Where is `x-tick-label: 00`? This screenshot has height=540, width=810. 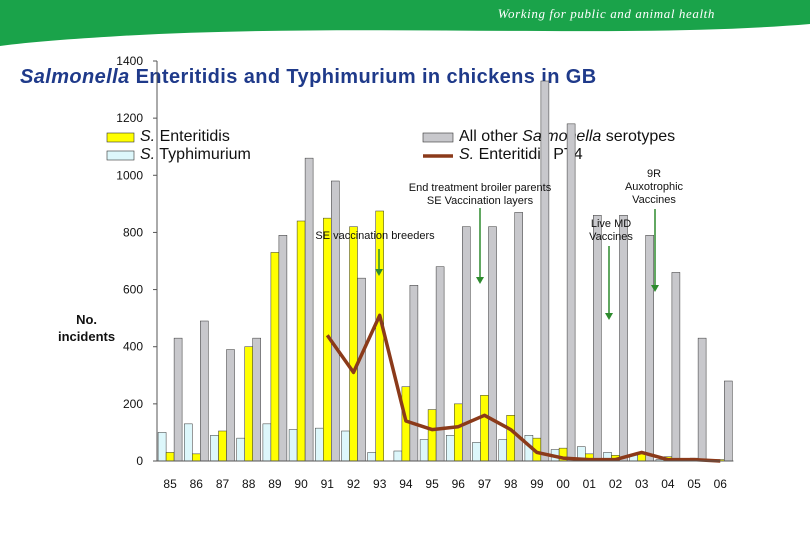
x-tick-label: 00 is located at coordinates (563, 484).